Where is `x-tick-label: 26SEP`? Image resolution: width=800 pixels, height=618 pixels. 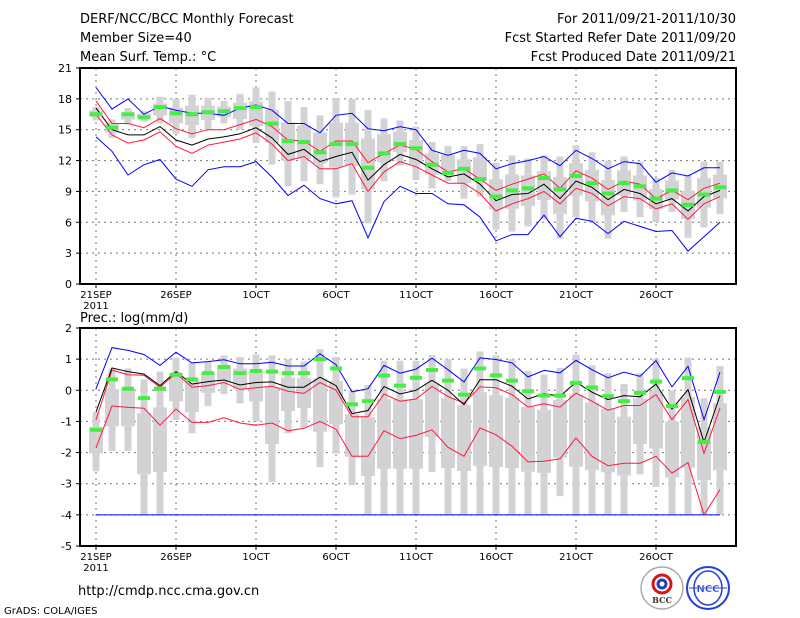
x-tick-label: 26SEP is located at coordinates (175, 557).